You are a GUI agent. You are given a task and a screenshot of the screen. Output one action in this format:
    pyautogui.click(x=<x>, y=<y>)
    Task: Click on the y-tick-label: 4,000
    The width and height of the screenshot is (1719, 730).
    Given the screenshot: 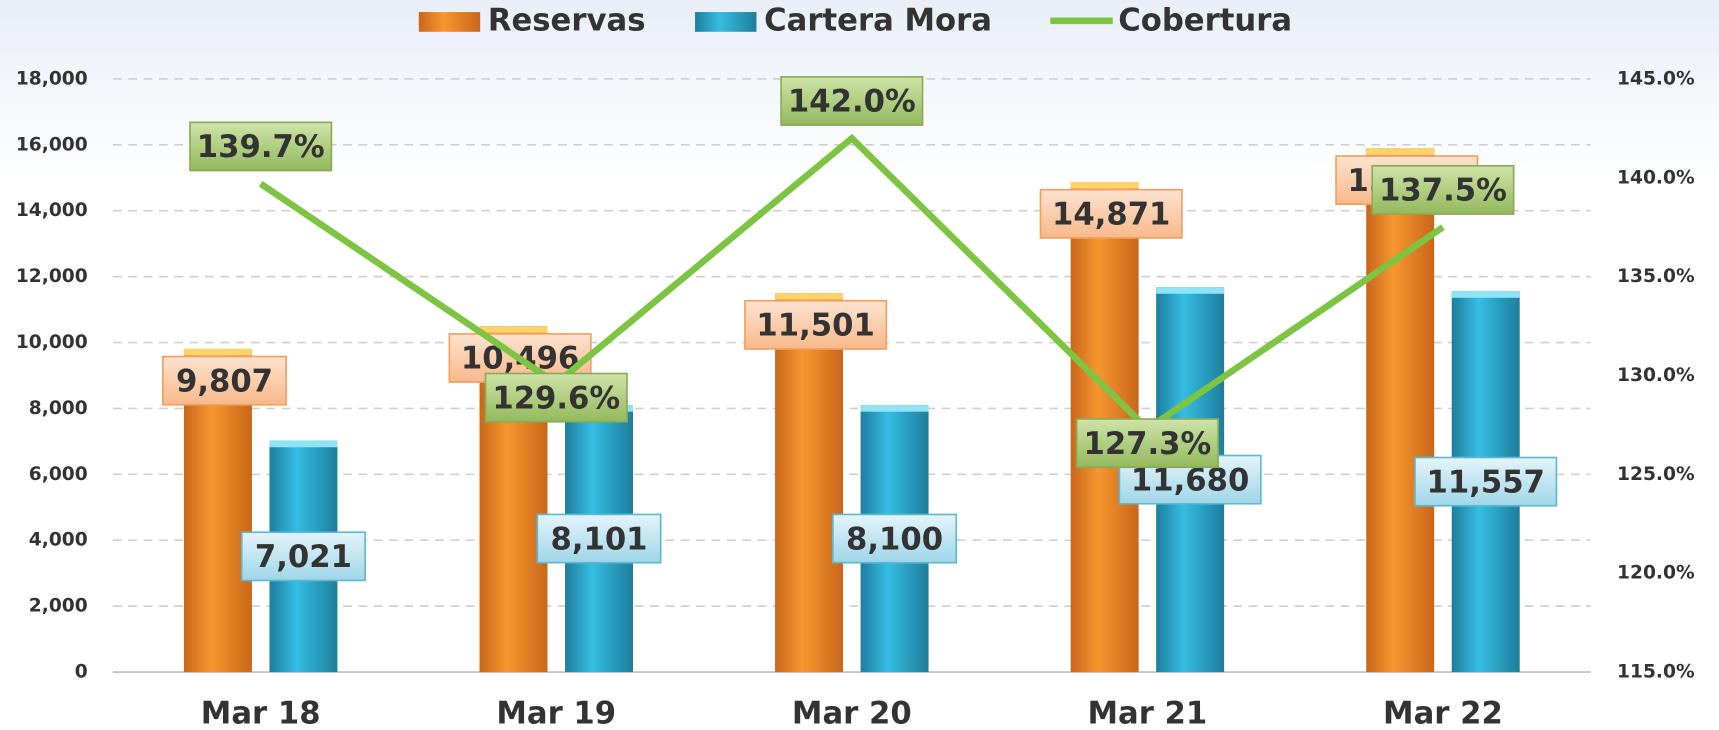 What is the action you would take?
    pyautogui.click(x=58, y=540)
    